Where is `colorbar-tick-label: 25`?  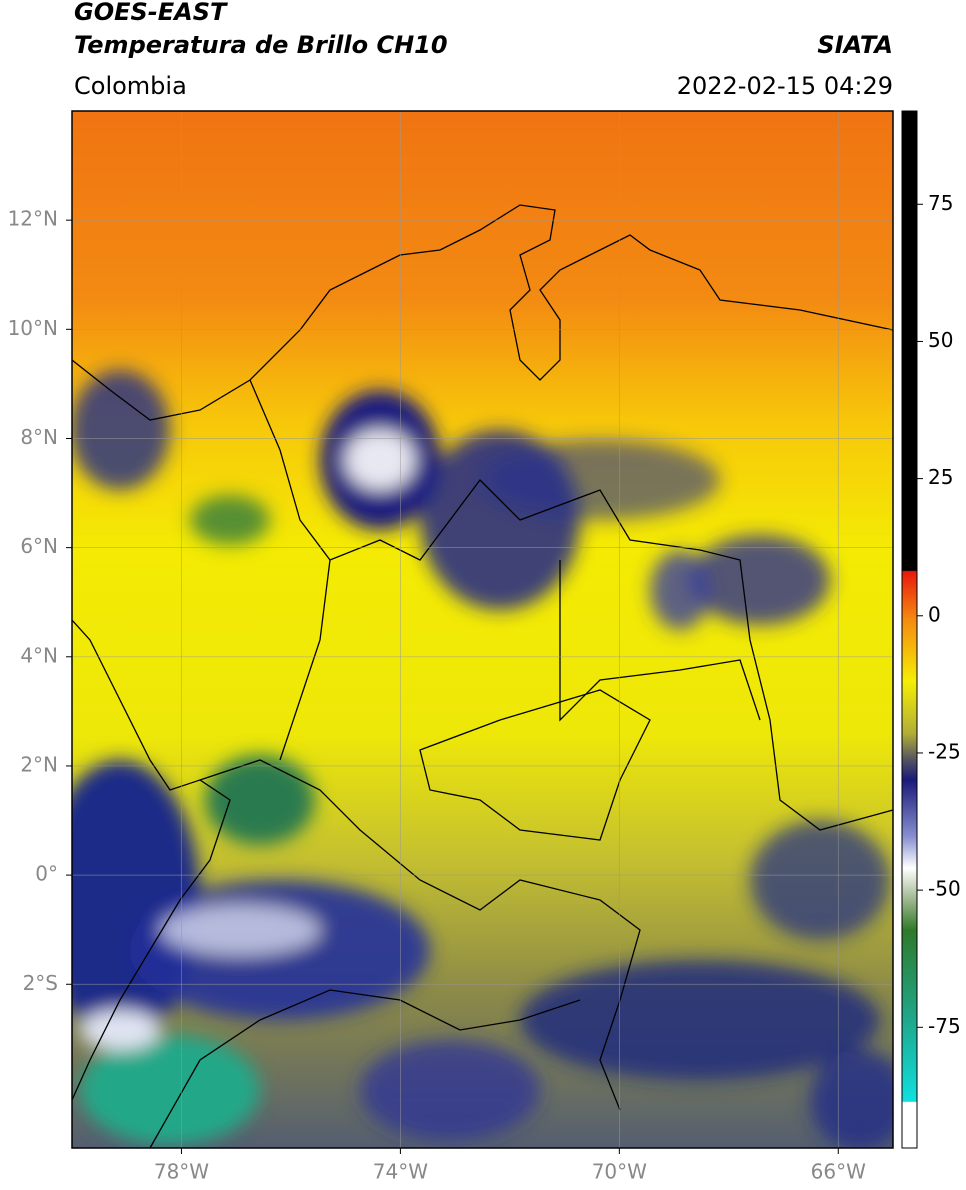 colorbar-tick-label: 25 is located at coordinates (940, 477).